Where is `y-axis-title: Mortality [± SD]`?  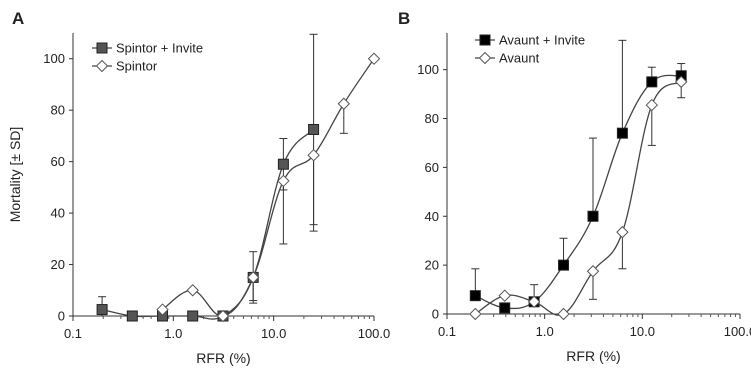 y-axis-title: Mortality [± SD] is located at coordinates (15, 175).